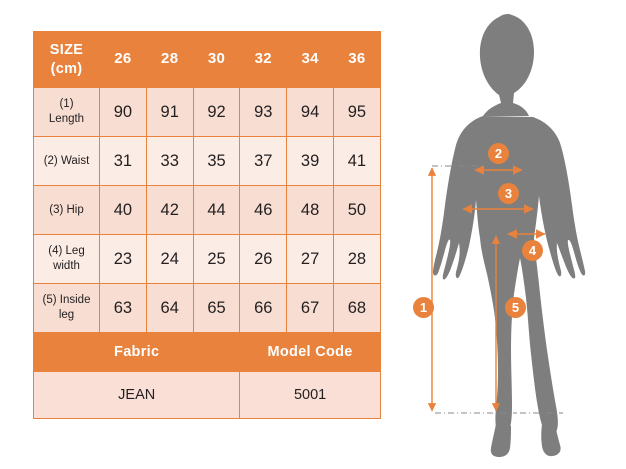 This screenshot has width=626, height=469. Describe the element at coordinates (136, 395) in the screenshot. I see `value-fabric: JEAN` at that location.